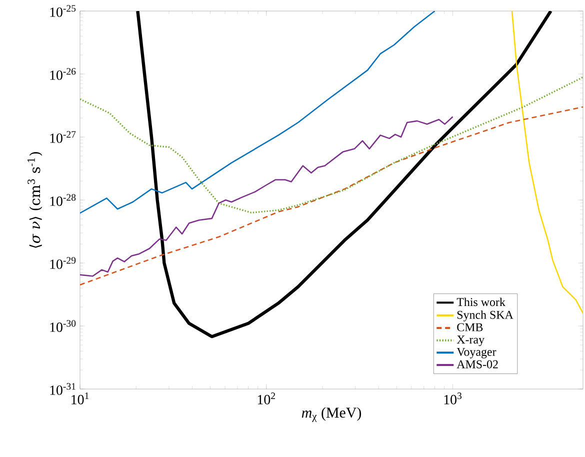  Describe the element at coordinates (35, 200) in the screenshot. I see `y-axis-title: ⟨σ ν⟩ (cm$^{3}$ s$^{-1}$)` at that location.